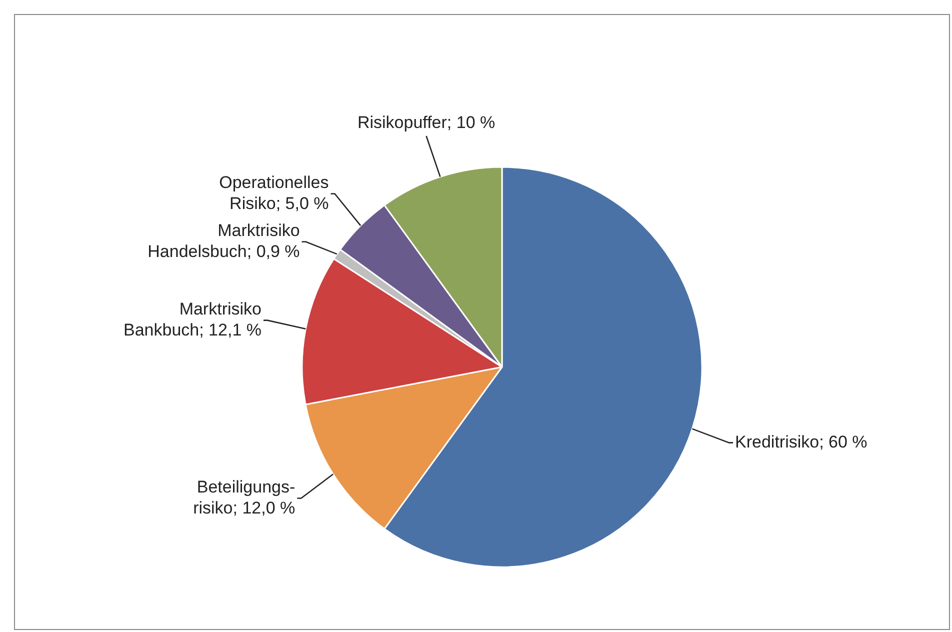 This screenshot has height=632, width=952. Describe the element at coordinates (244, 497) in the screenshot. I see `slice-label: Beteiligungs-risiko; 12,0 %` at that location.